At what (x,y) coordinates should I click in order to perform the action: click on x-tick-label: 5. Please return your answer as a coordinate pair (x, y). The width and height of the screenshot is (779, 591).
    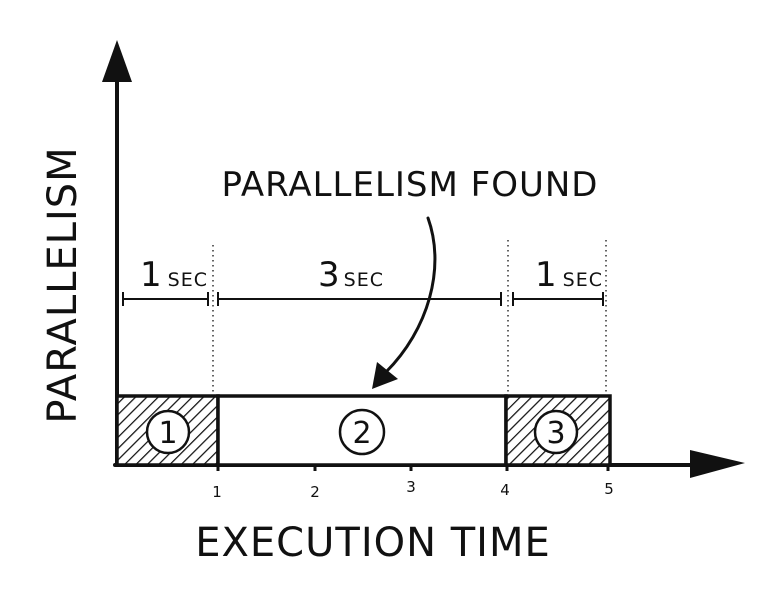
    Looking at the image, I should click on (609, 489).